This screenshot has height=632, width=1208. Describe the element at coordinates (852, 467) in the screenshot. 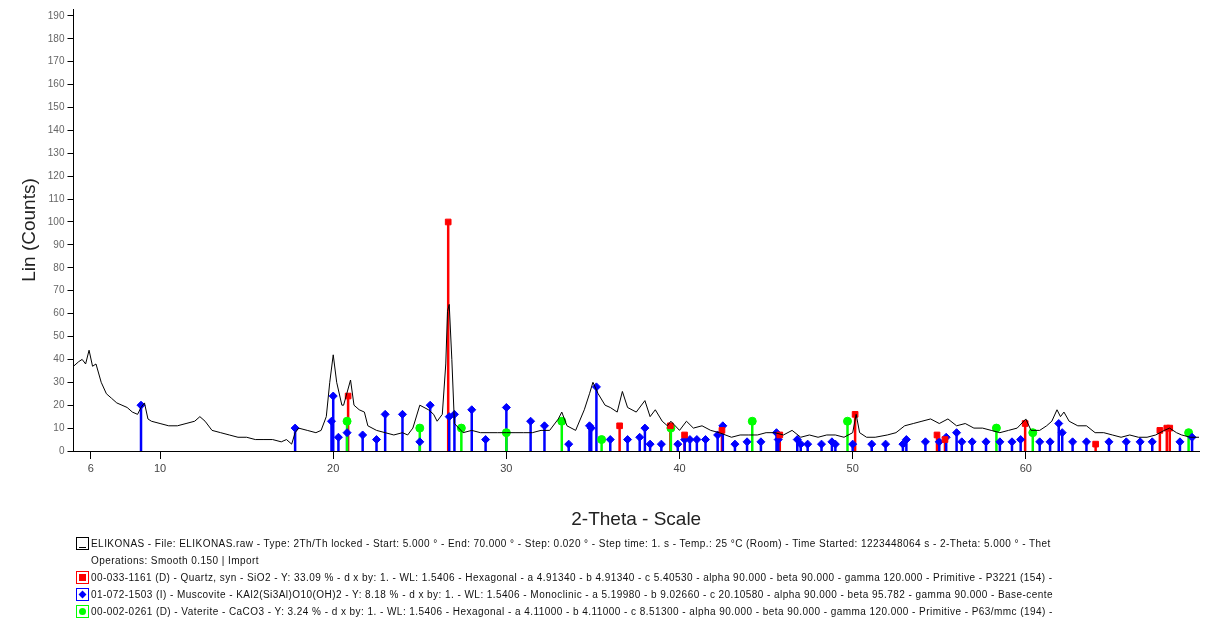

I see `x-tick-label: 50` at that location.